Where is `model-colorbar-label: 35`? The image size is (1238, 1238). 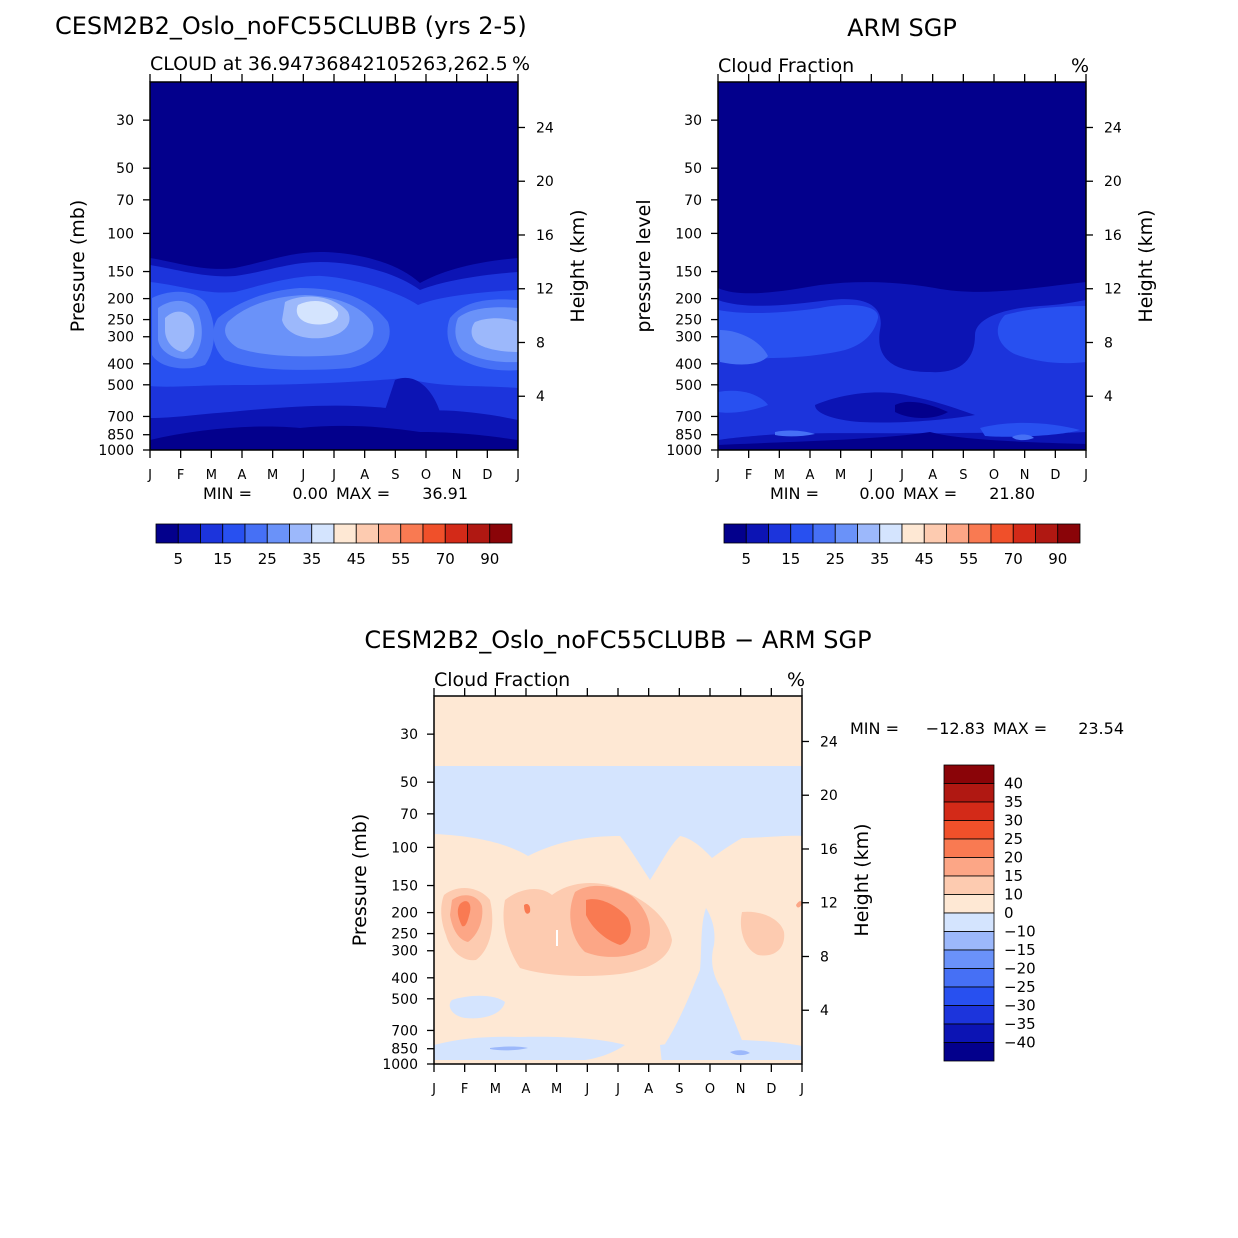
model-colorbar-label: 35 is located at coordinates (311, 559).